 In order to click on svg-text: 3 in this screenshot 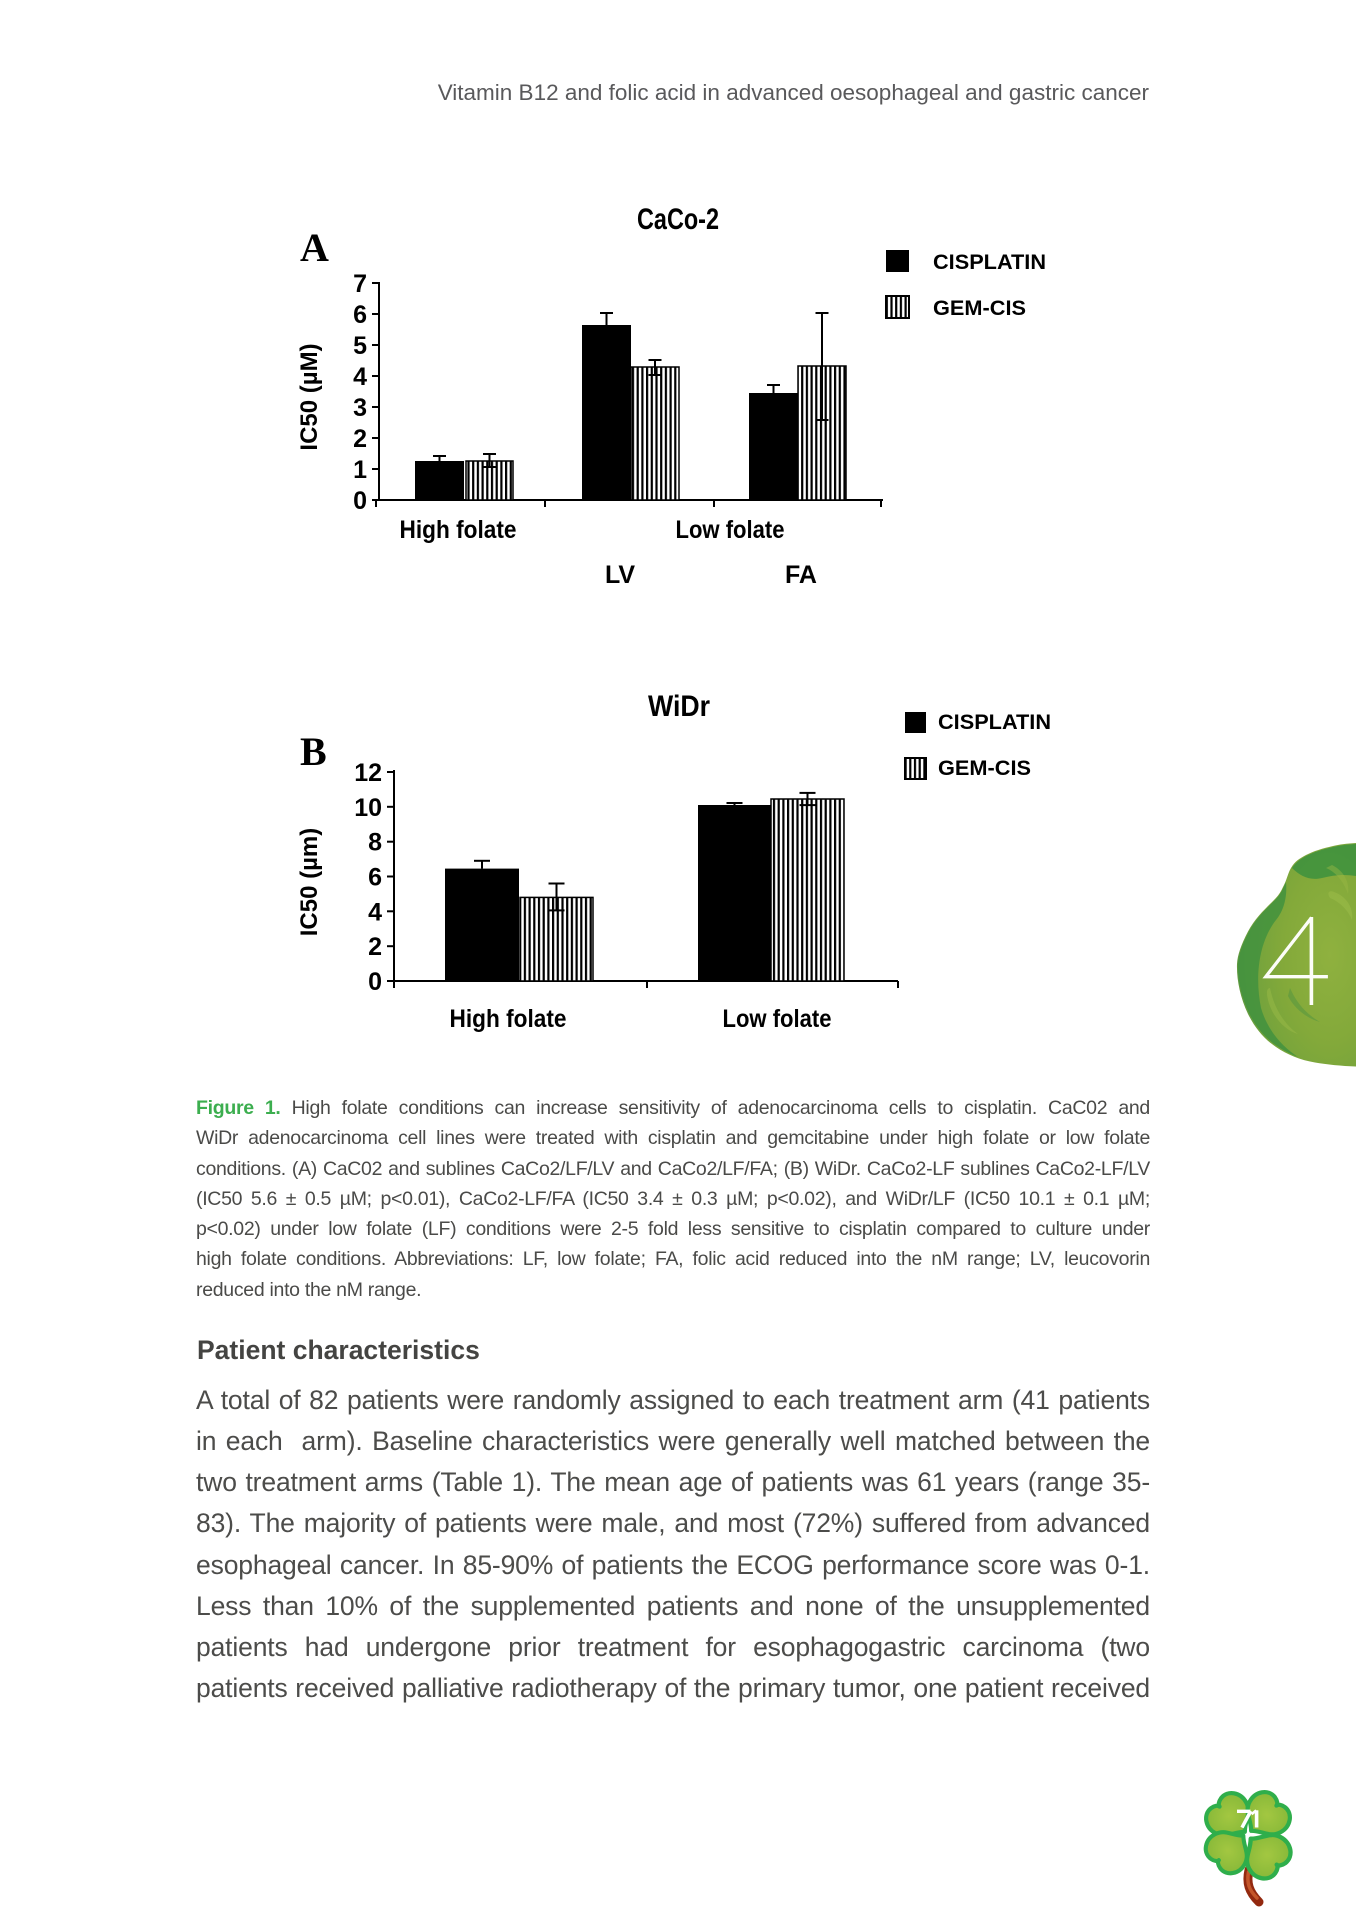, I will do `click(360, 408)`.